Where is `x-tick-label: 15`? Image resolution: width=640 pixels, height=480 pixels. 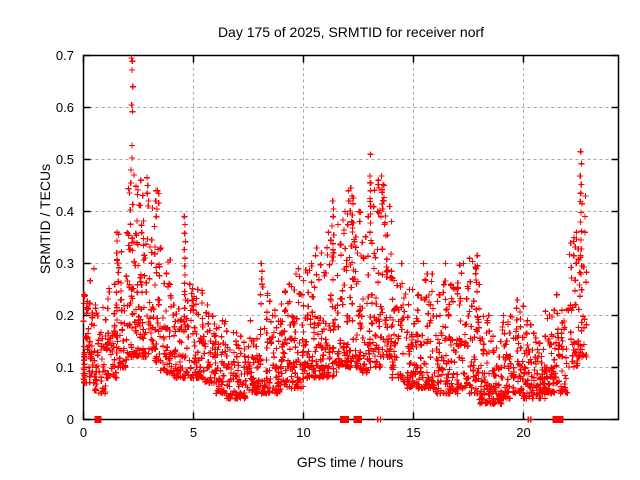
x-tick-label: 15 is located at coordinates (413, 432).